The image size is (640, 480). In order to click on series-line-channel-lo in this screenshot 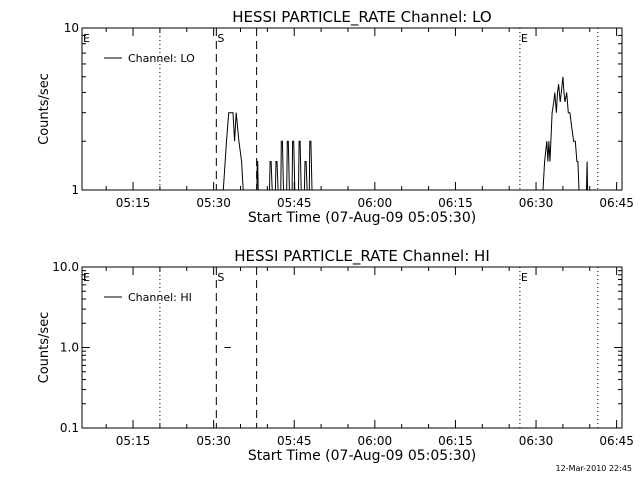, I will do `click(405, 133)`.